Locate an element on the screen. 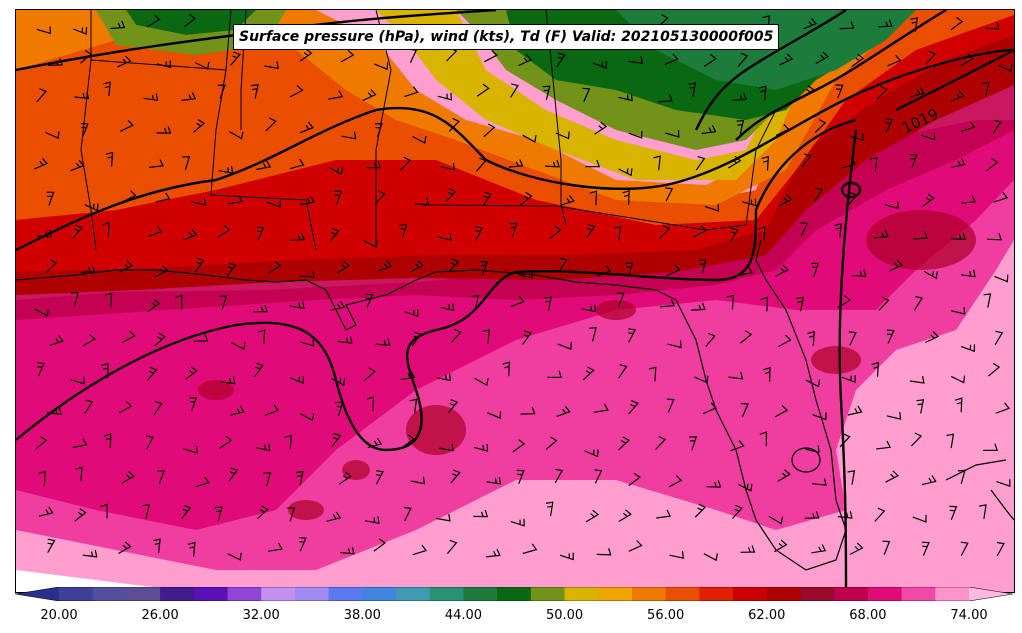 This screenshot has width=1022, height=633. colorbar-tick-label: 56.00 is located at coordinates (666, 615).